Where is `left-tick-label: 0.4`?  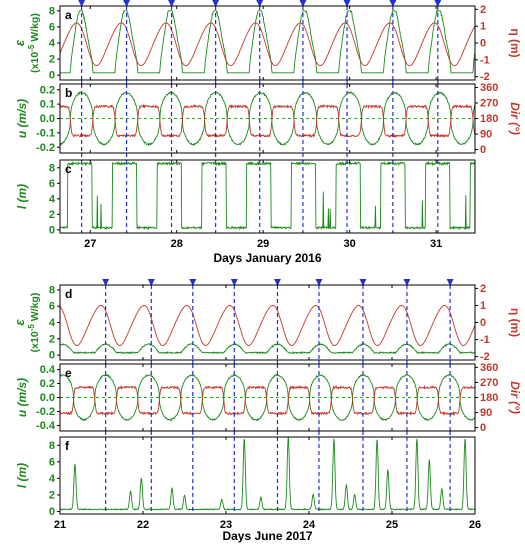 left-tick-label: 0.4 is located at coordinates (48, 370).